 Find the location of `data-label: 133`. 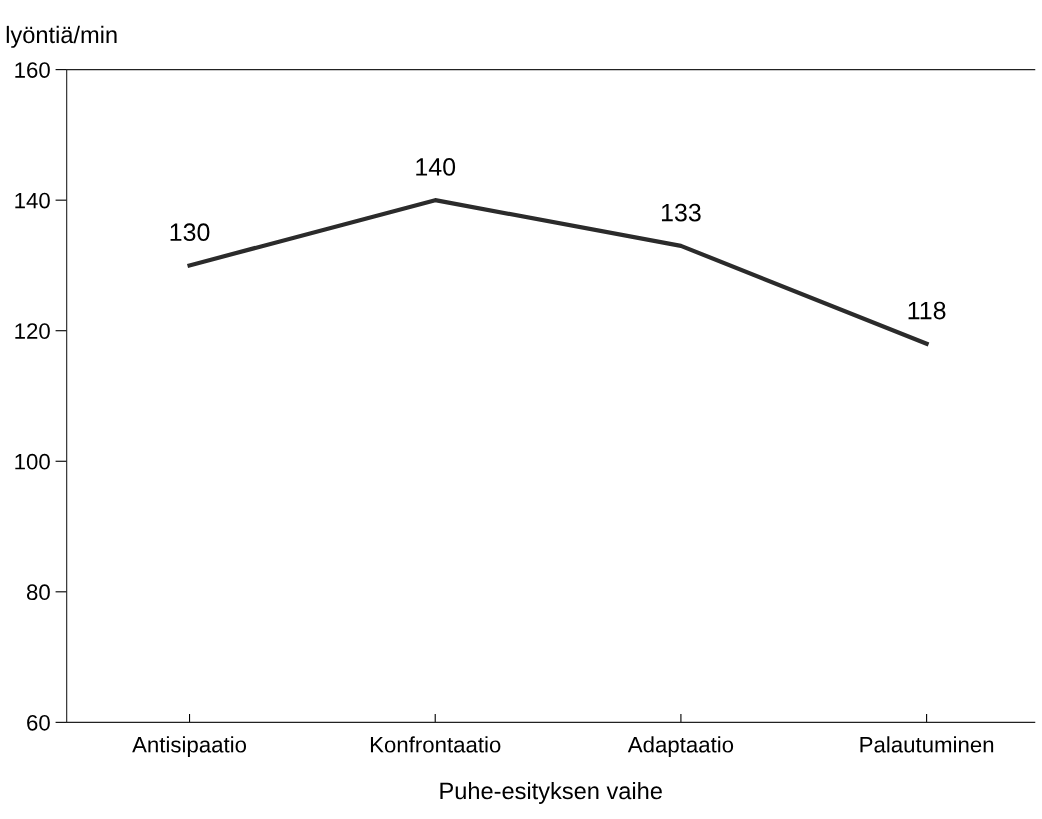

data-label: 133 is located at coordinates (681, 212).